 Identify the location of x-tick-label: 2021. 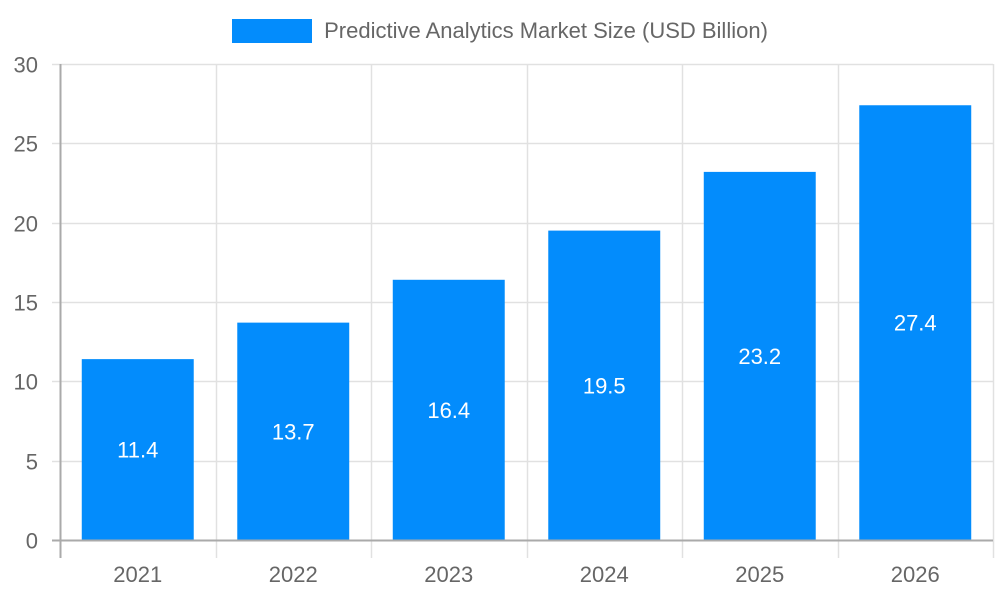
(137, 574).